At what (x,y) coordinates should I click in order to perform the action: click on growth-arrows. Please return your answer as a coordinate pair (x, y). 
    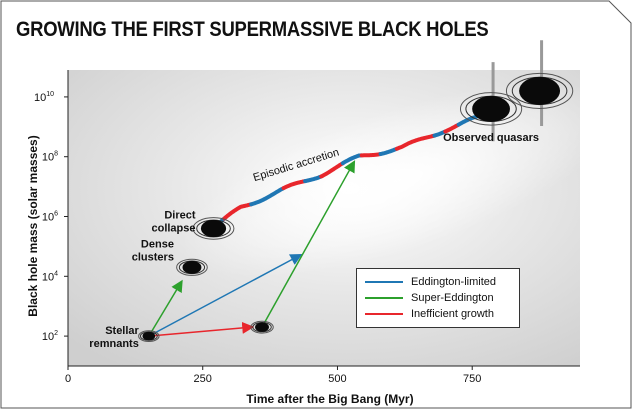
    Looking at the image, I should click on (252, 248).